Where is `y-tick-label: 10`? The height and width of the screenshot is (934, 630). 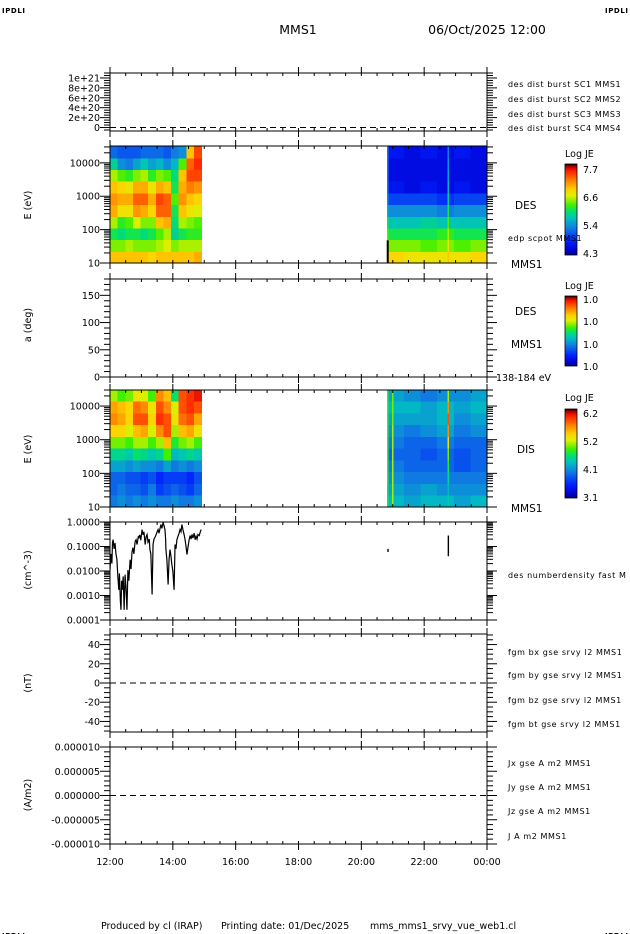 y-tick-label: 10 is located at coordinates (94, 508).